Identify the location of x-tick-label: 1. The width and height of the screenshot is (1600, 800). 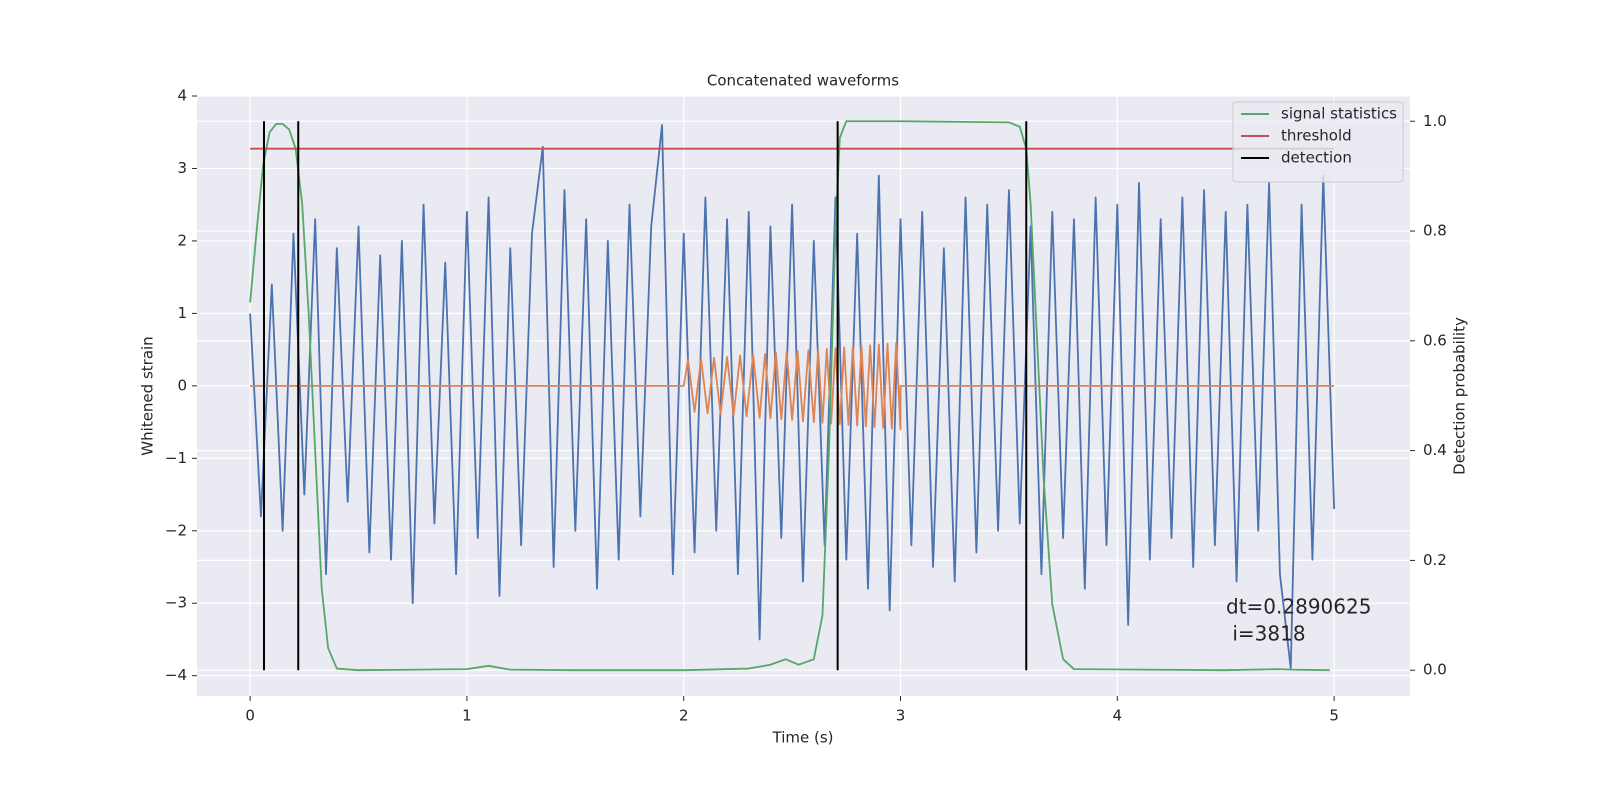
(467, 716).